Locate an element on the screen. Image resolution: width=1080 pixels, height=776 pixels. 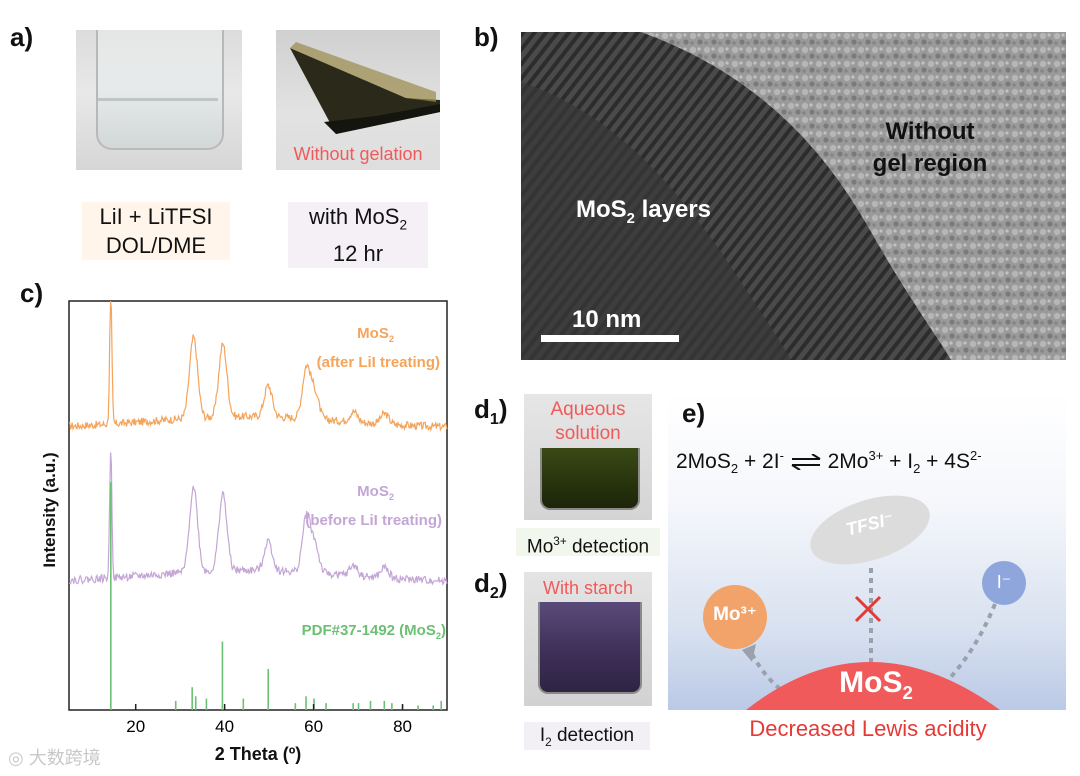
overlay-line: solution is located at coordinates (588, 433).